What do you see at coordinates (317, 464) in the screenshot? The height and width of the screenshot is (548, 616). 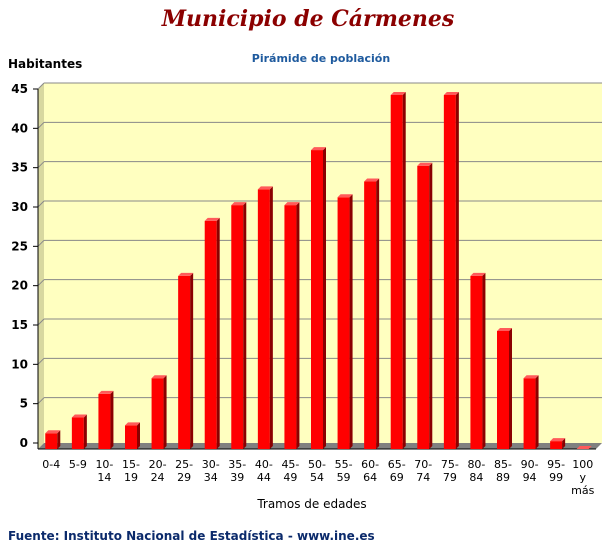 I see `x-tick-label-line: 50-` at bounding box center [317, 464].